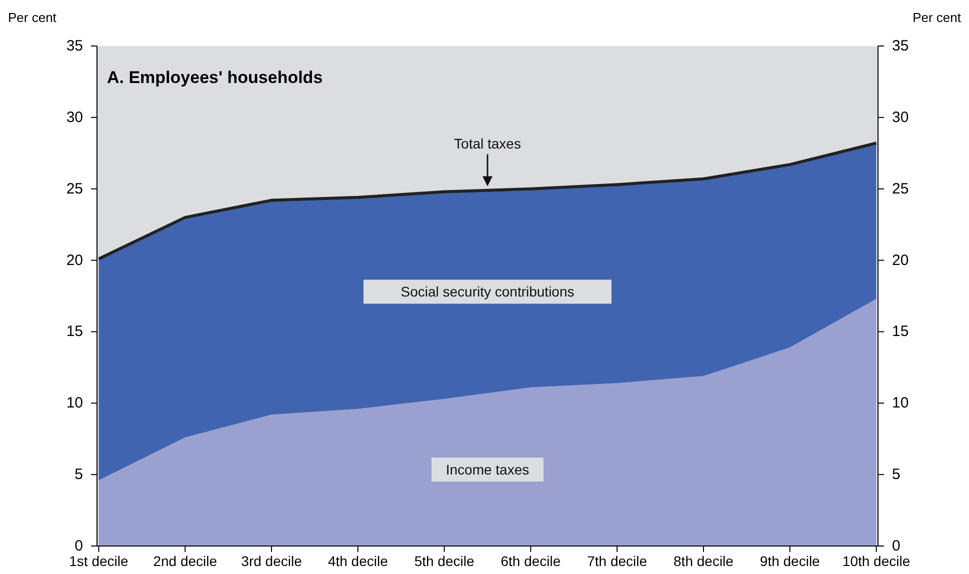 Image resolution: width=969 pixels, height=574 pixels. What do you see at coordinates (704, 561) in the screenshot?
I see `x-tick-label: 8th decile` at bounding box center [704, 561].